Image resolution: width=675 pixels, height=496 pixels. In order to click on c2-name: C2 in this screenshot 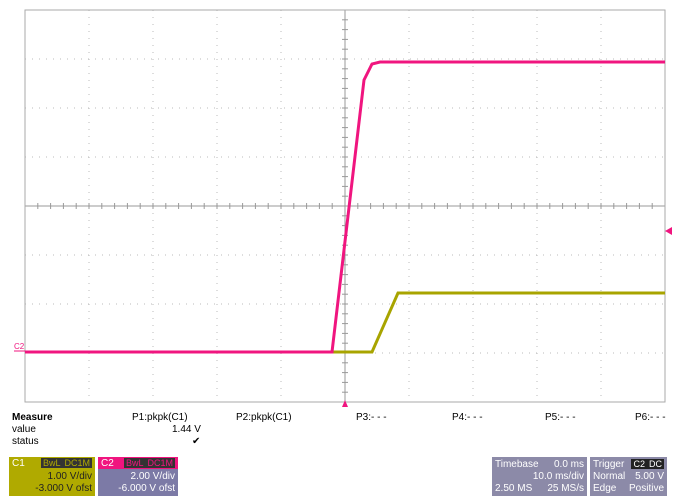, I will do `click(107, 463)`.